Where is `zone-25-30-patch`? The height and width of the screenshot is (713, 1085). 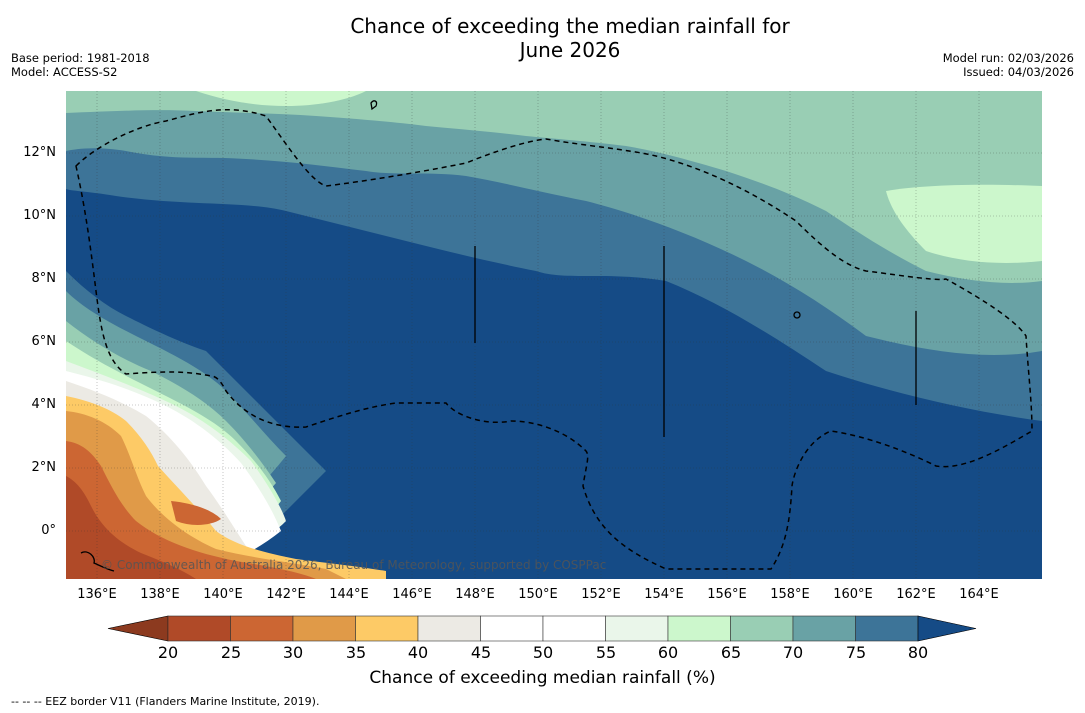
zone-25-30-patch is located at coordinates (196, 513).